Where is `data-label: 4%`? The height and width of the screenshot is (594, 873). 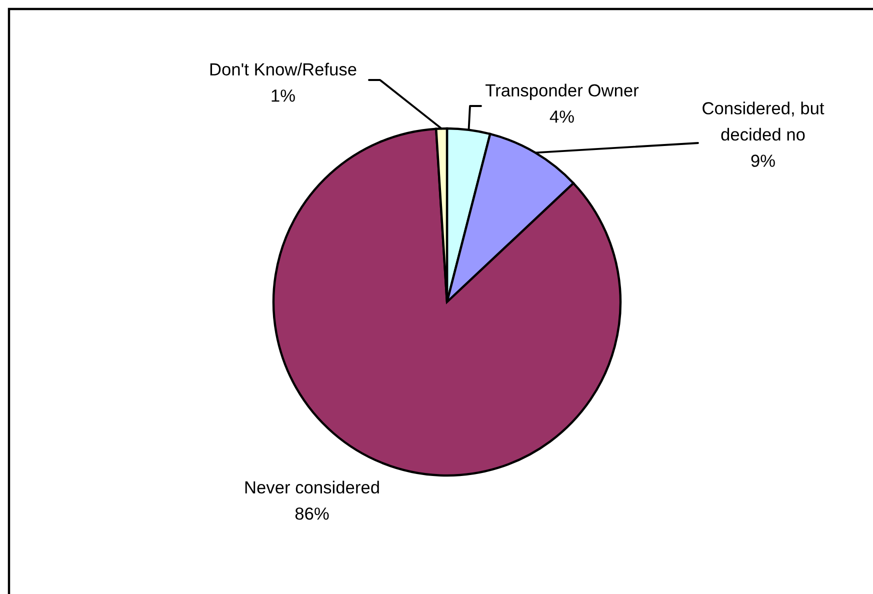 data-label: 4% is located at coordinates (562, 116).